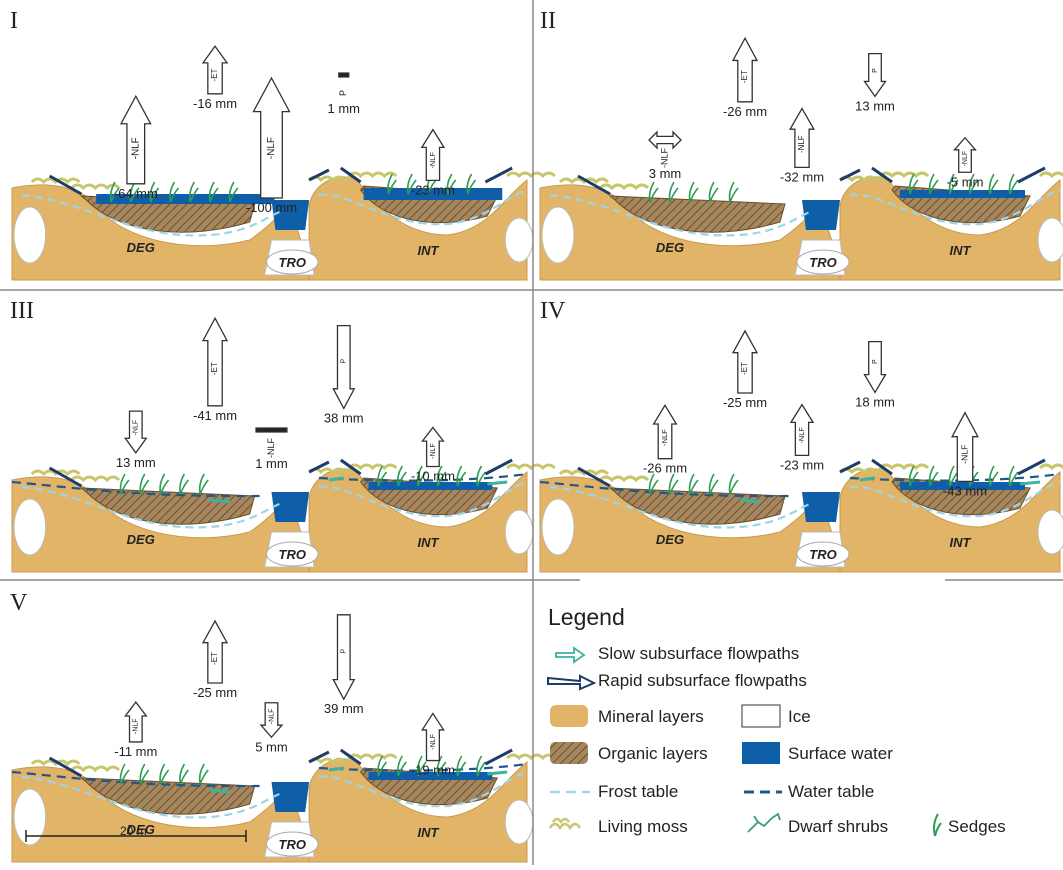  What do you see at coordinates (433, 189) in the screenshot?
I see `value-nlf-int-i: -23 mm` at bounding box center [433, 189].